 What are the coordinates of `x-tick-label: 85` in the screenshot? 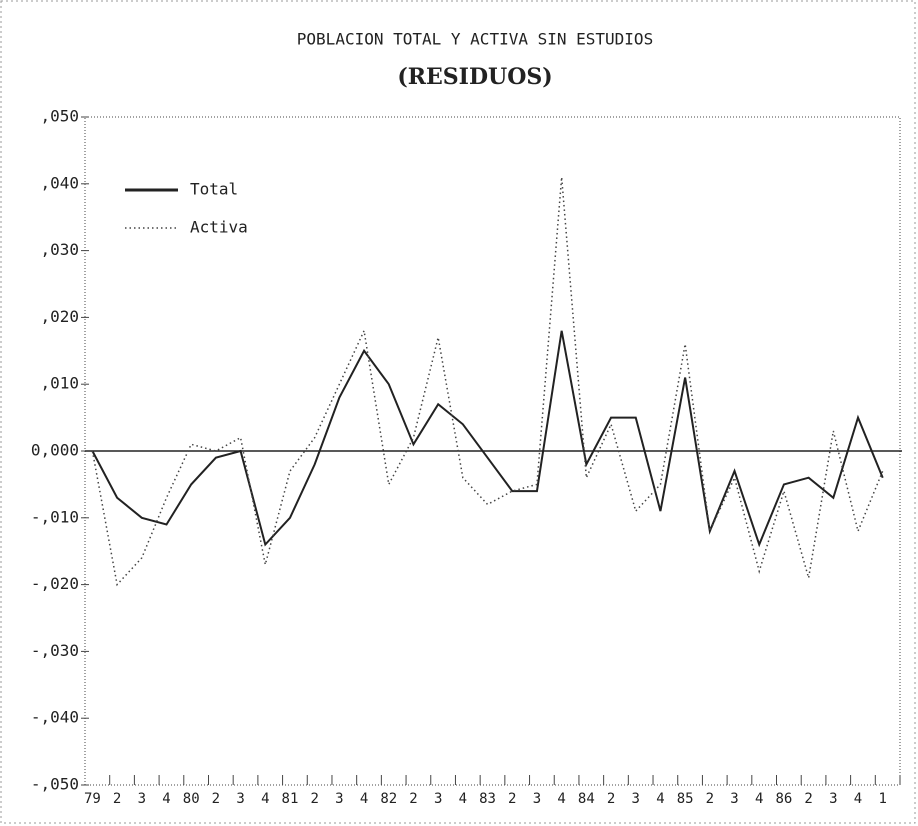 It's located at (685, 799).